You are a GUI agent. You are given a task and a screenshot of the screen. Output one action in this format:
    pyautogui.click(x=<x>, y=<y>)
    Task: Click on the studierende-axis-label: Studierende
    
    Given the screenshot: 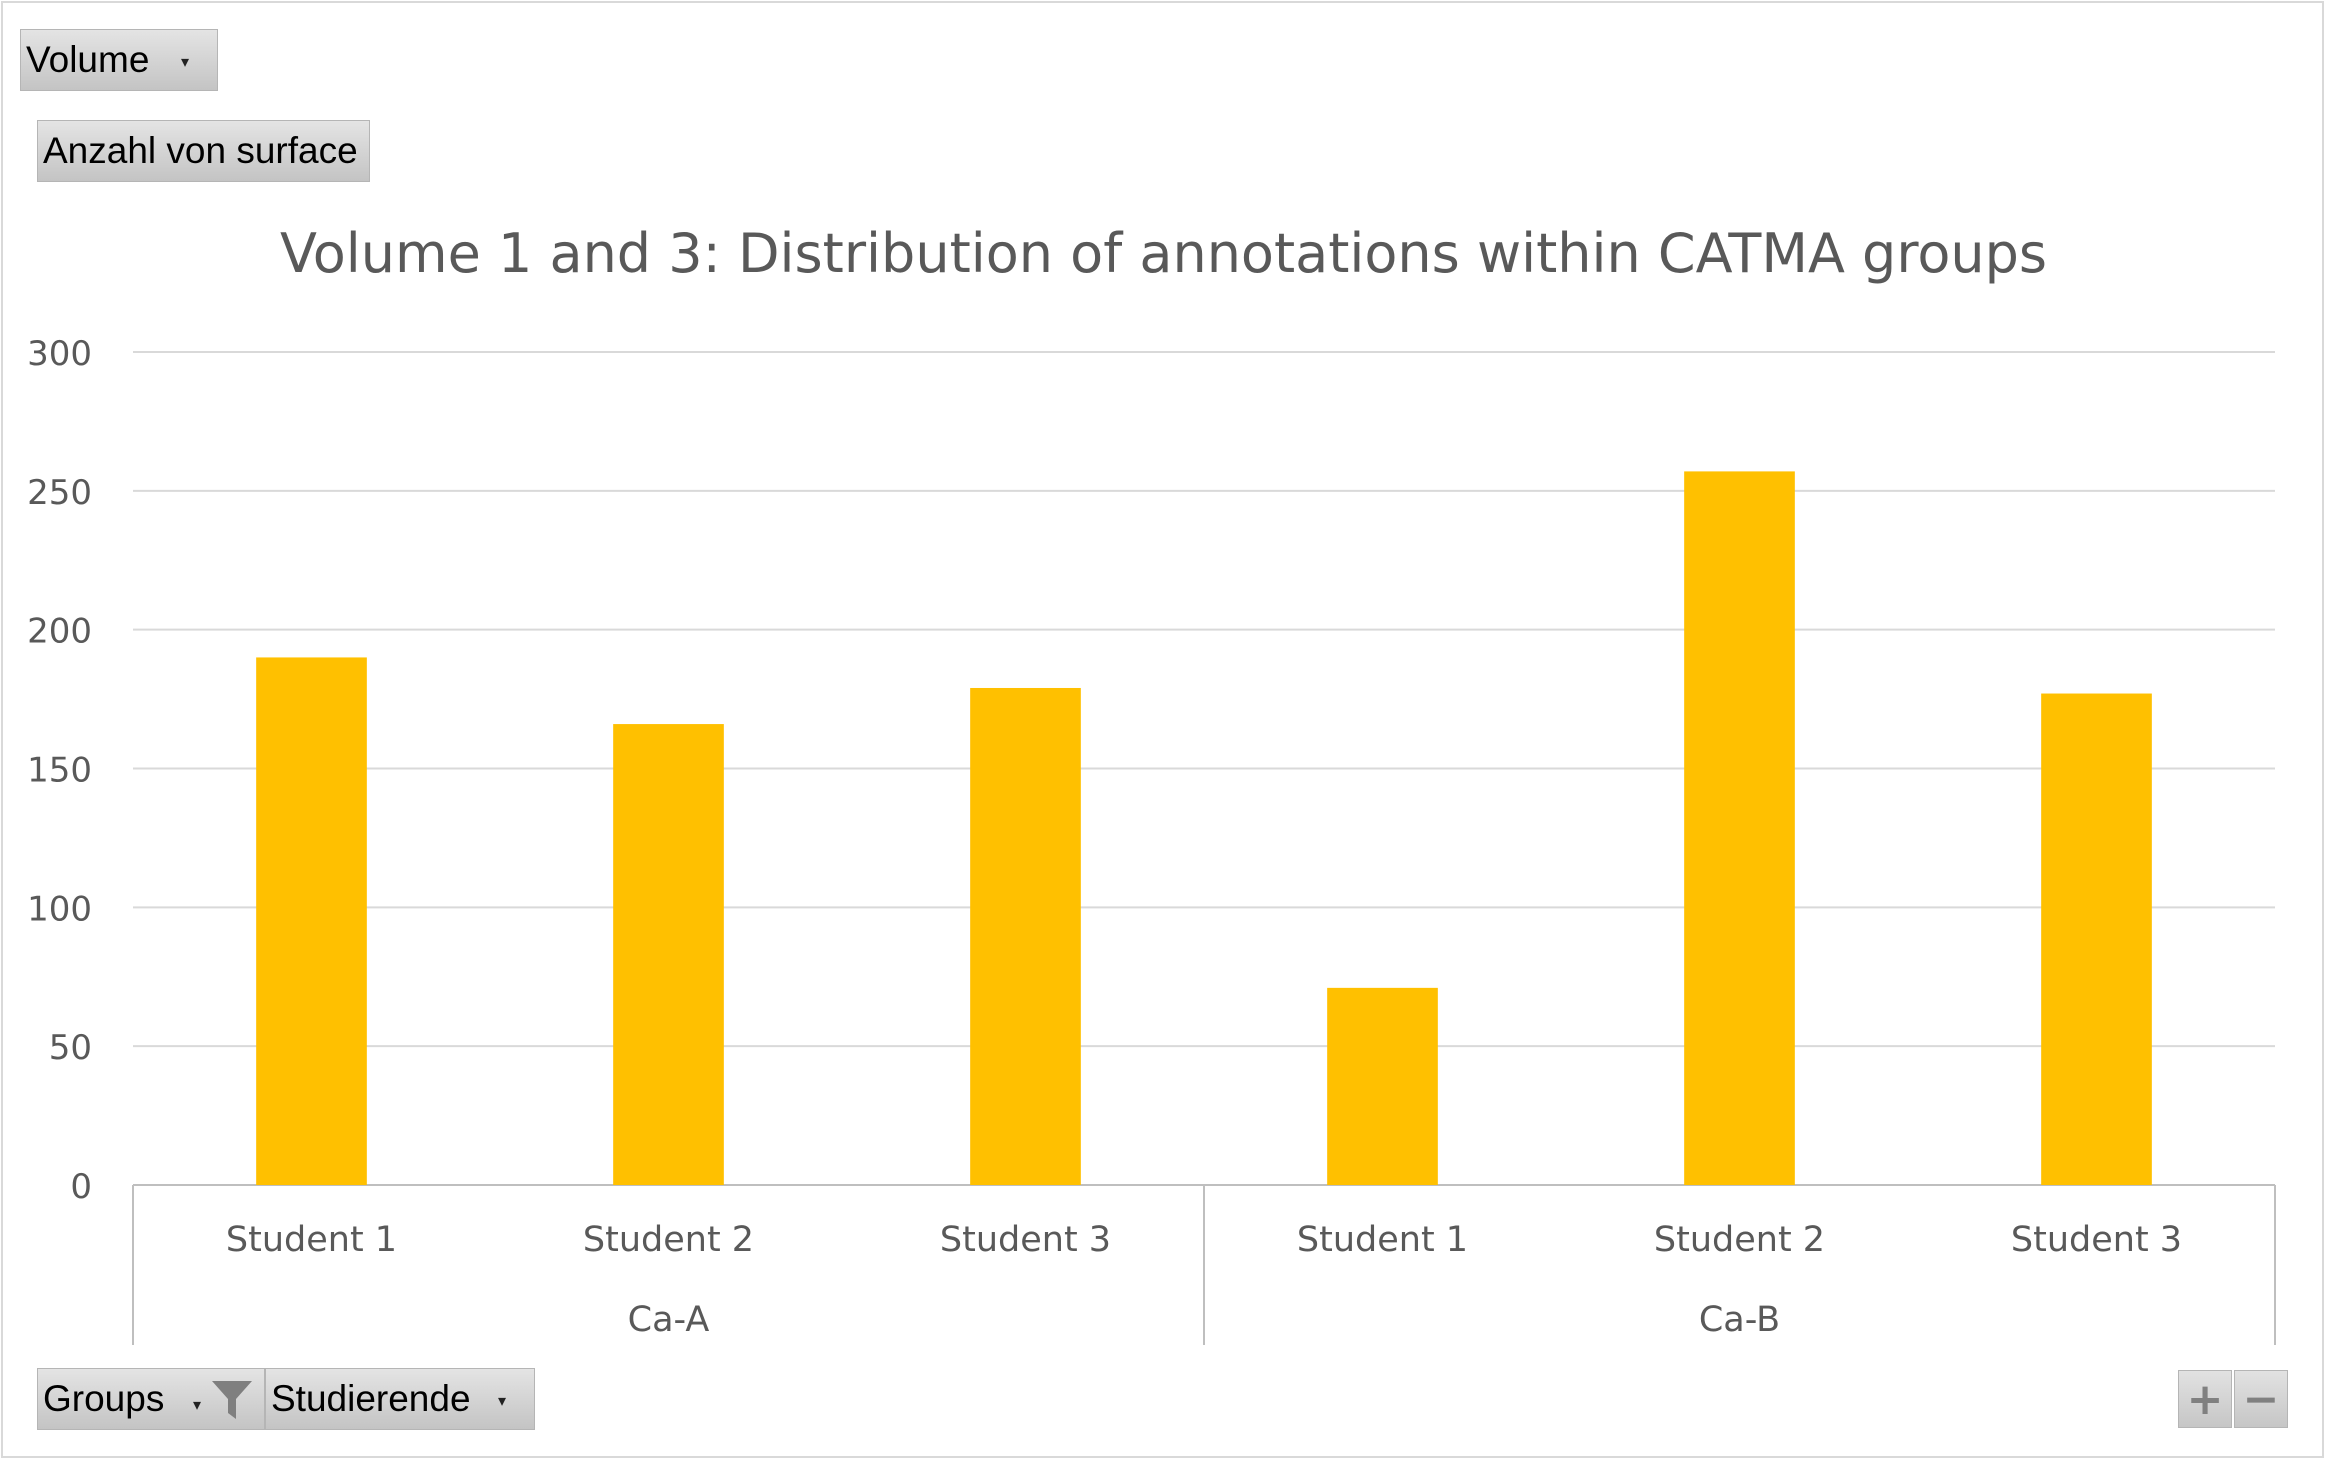 What is the action you would take?
    pyautogui.click(x=371, y=1399)
    